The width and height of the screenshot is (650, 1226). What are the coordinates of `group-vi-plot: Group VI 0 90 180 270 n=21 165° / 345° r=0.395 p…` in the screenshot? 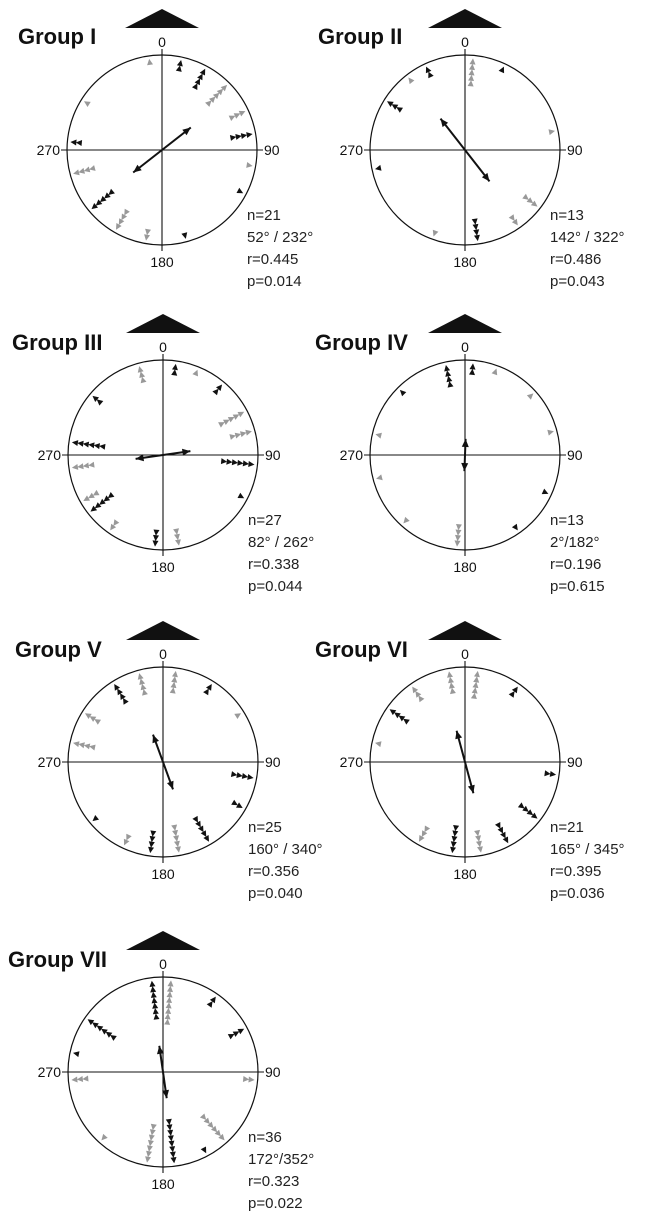 It's located at (470, 761).